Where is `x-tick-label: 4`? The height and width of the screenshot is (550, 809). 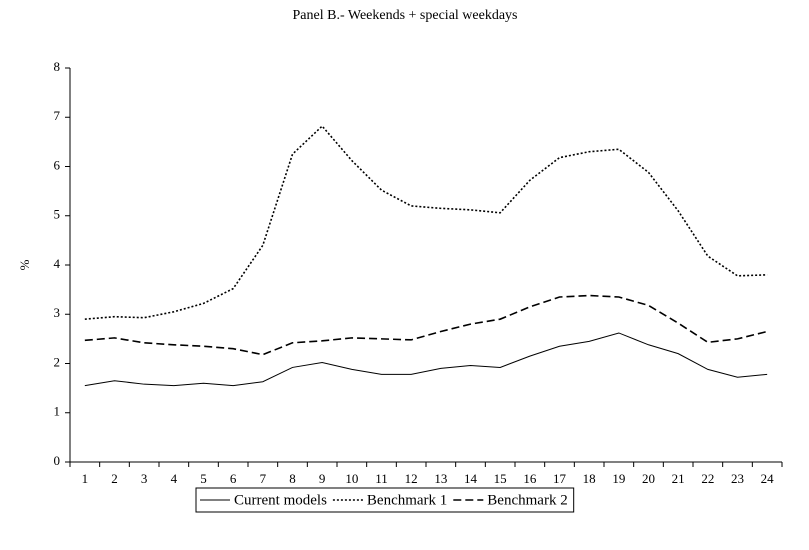
x-tick-label: 4 is located at coordinates (174, 478).